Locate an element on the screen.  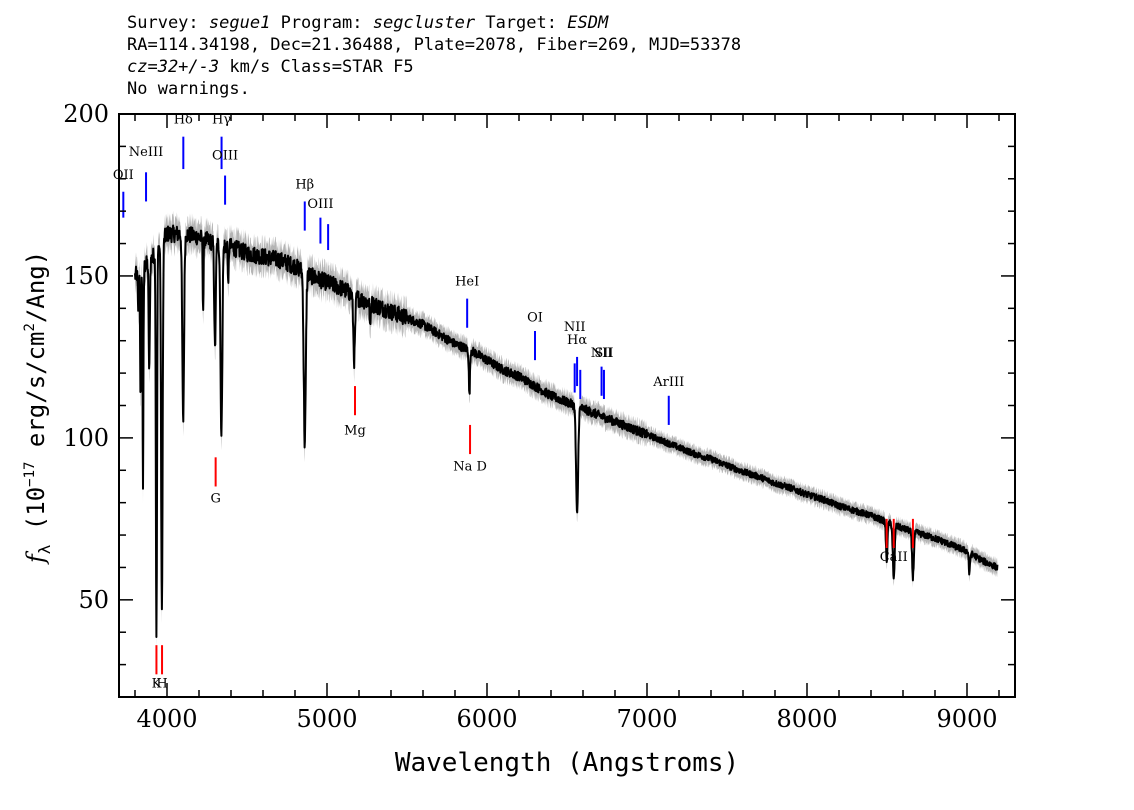
emission-line-label: Hγ is located at coordinates (221, 120).